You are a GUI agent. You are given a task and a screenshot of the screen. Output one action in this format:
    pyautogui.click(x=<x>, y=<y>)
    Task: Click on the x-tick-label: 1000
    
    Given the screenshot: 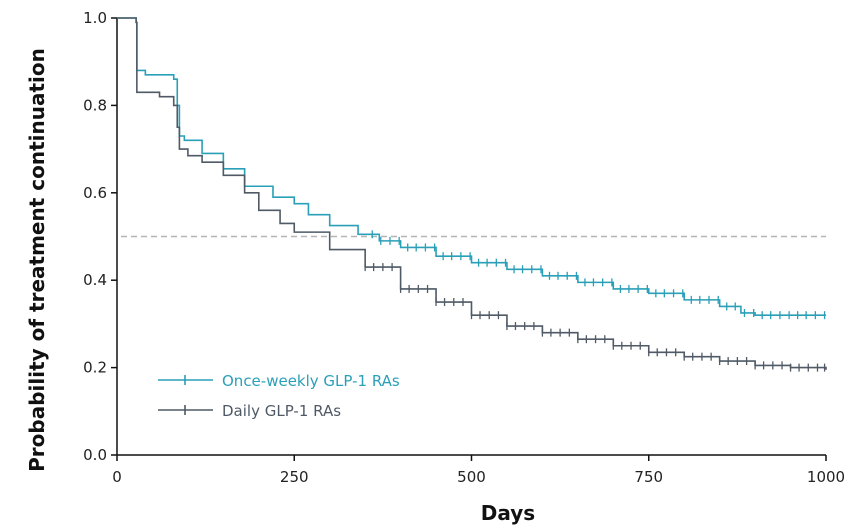 What is the action you would take?
    pyautogui.click(x=826, y=477)
    